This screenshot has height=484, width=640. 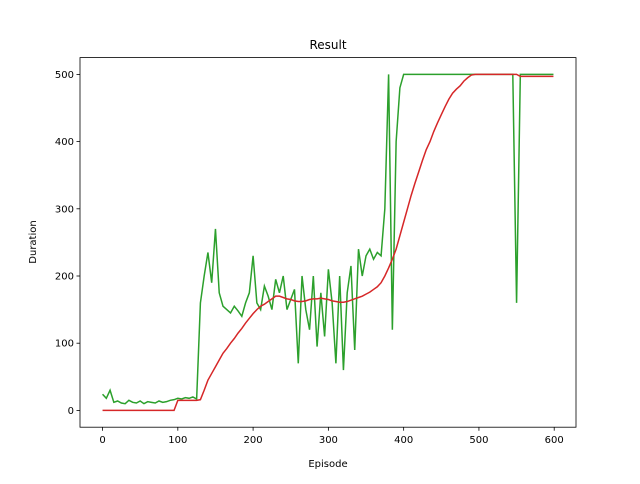 What do you see at coordinates (253, 440) in the screenshot?
I see `x-tick-label: 200` at bounding box center [253, 440].